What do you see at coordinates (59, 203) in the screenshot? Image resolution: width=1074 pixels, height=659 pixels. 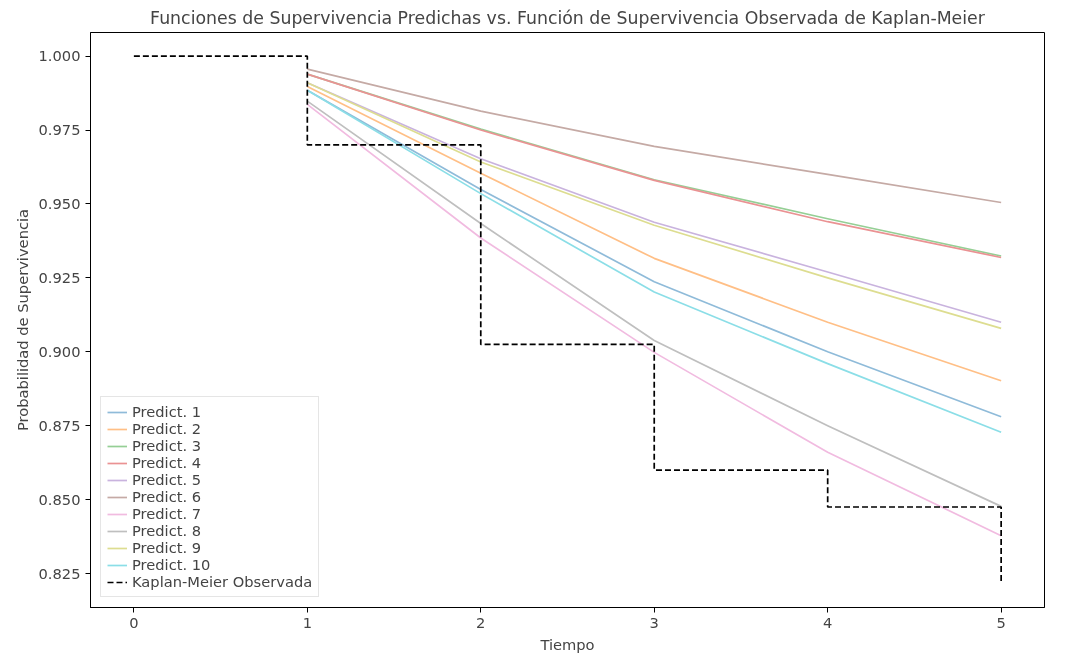 I see `y-tick-label: 0.950` at bounding box center [59, 203].